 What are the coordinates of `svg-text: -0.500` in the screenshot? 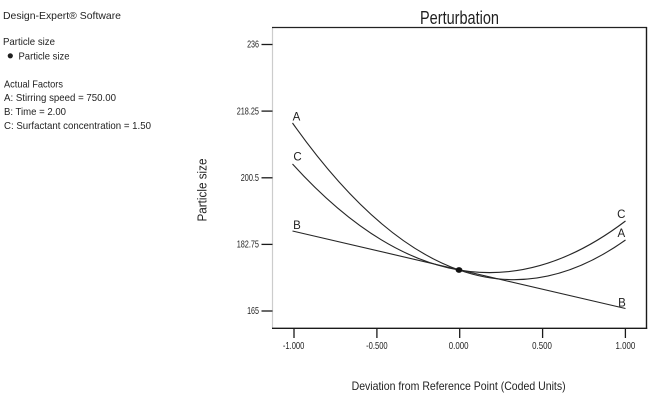 It's located at (377, 346).